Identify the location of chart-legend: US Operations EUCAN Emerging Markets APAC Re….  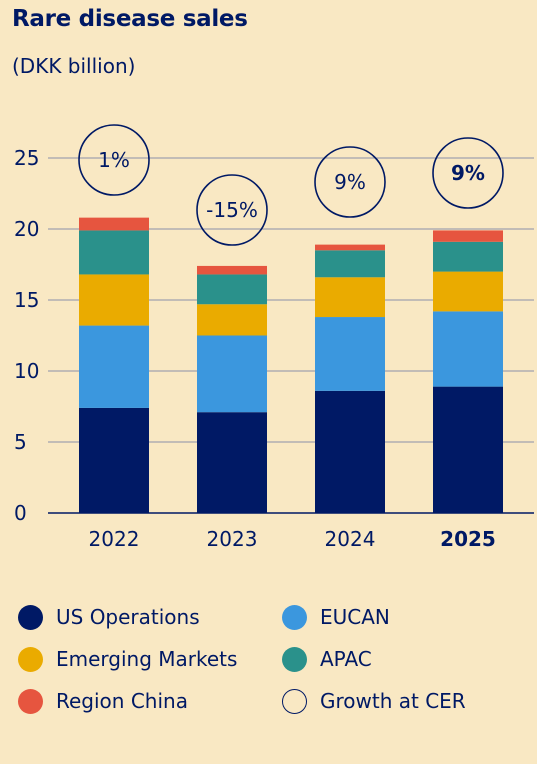
(273, 659).